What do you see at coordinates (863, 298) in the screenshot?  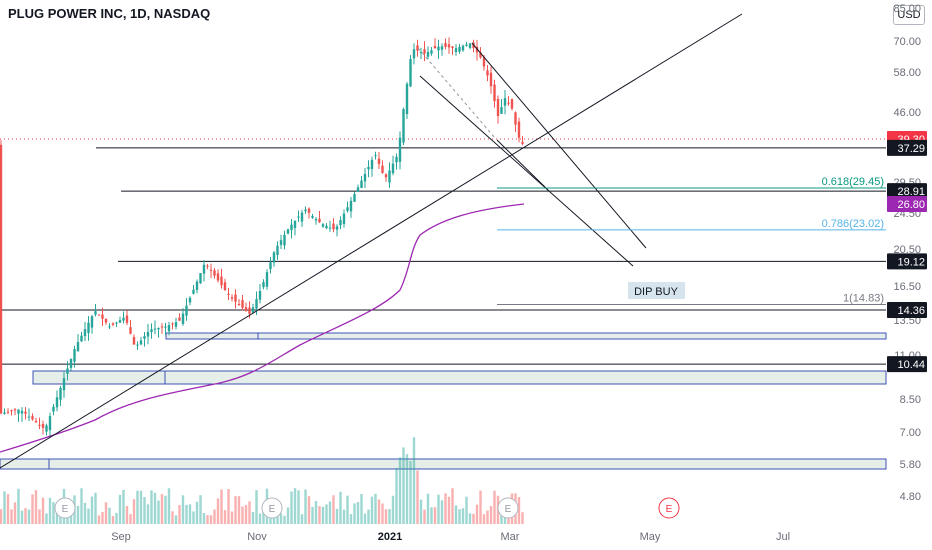 I see `fib-level-label: 1(14.83)` at bounding box center [863, 298].